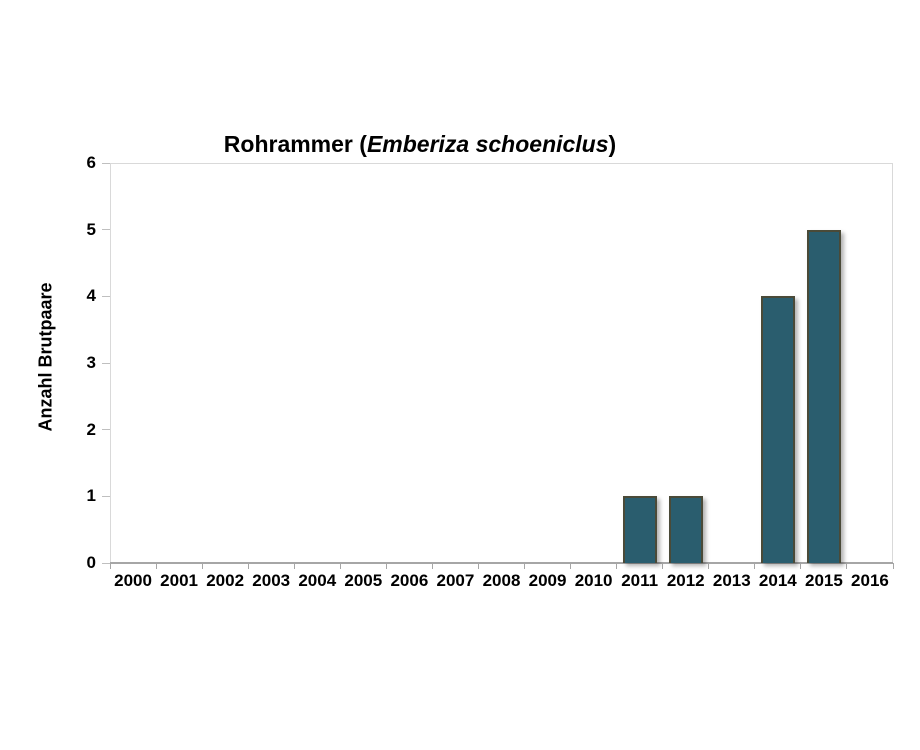 This screenshot has height=750, width=920. I want to click on x-tick-label-2002: 2002, so click(225, 580).